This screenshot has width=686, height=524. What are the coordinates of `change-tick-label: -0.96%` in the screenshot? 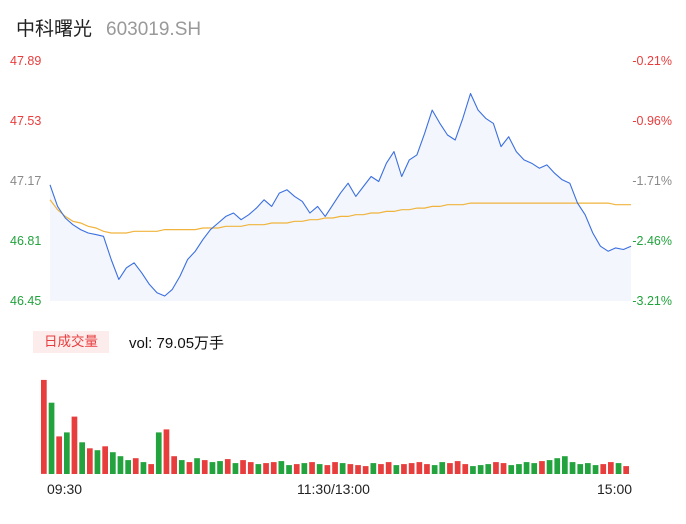 It's located at (652, 121).